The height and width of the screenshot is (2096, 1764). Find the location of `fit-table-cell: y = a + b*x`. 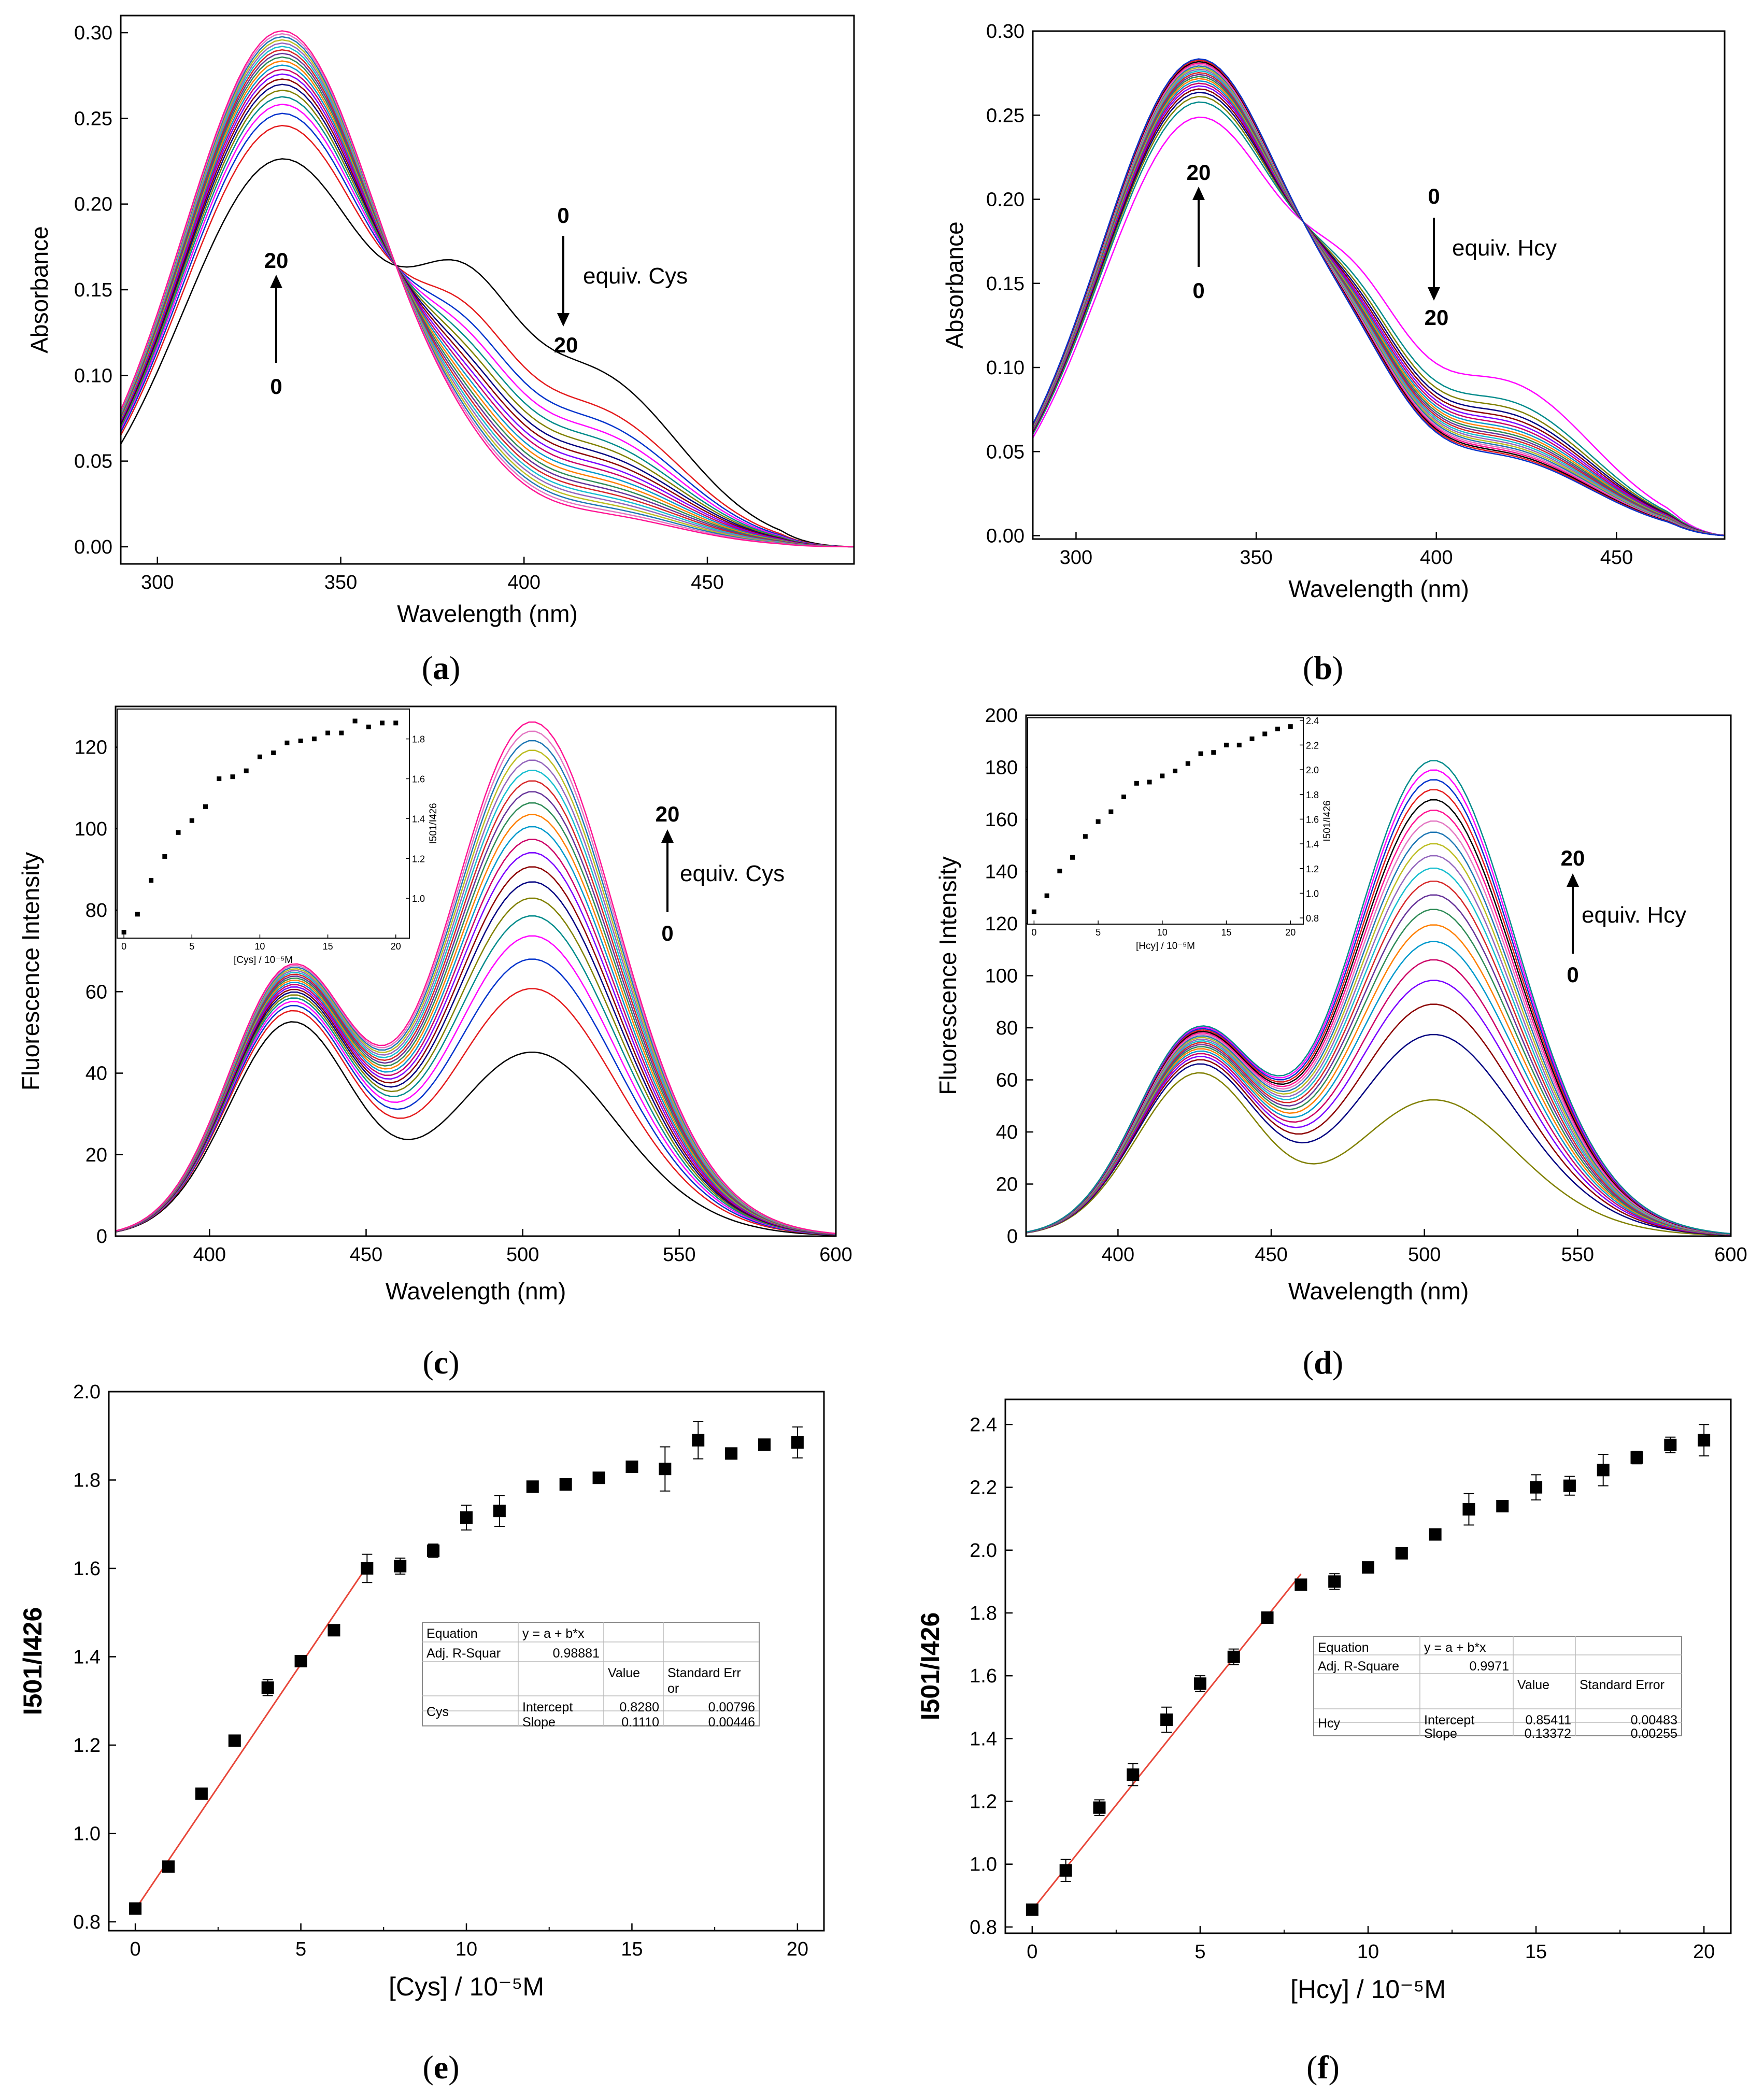

fit-table-cell: y = a + b*x is located at coordinates (554, 1633).